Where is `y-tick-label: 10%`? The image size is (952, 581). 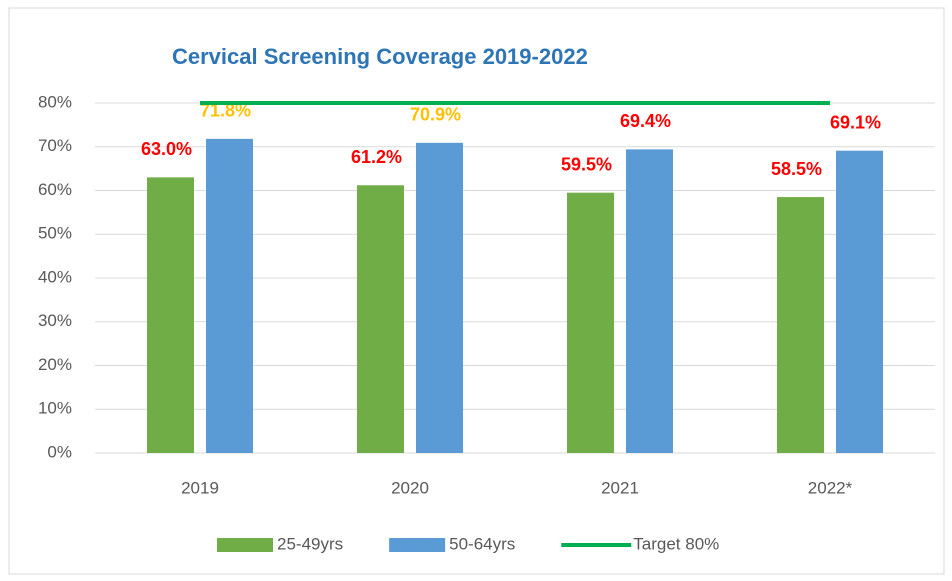
y-tick-label: 10% is located at coordinates (55, 408).